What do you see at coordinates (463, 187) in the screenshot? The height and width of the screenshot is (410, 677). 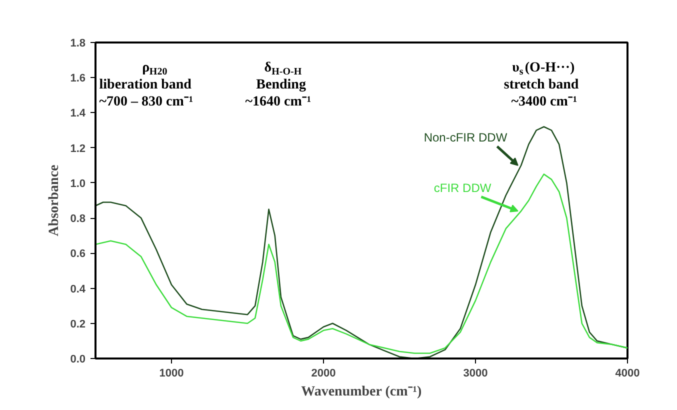 I see `text: cFIR DDW` at bounding box center [463, 187].